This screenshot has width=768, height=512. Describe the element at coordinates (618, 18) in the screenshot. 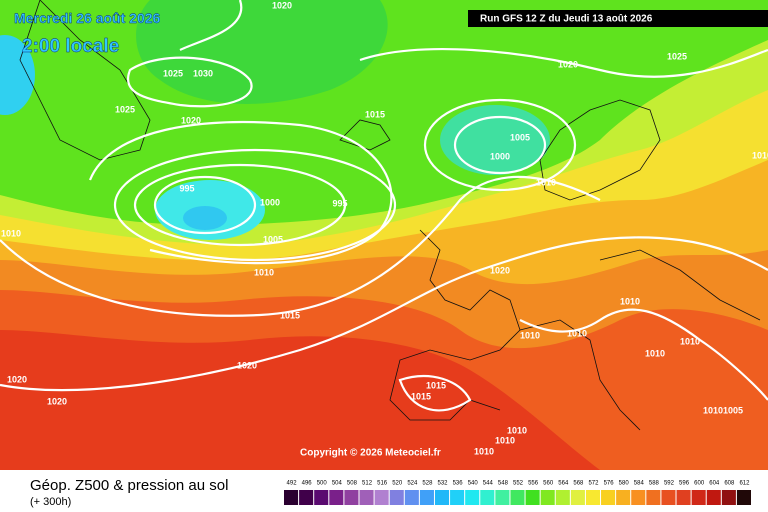

I see `run-banner` at that location.